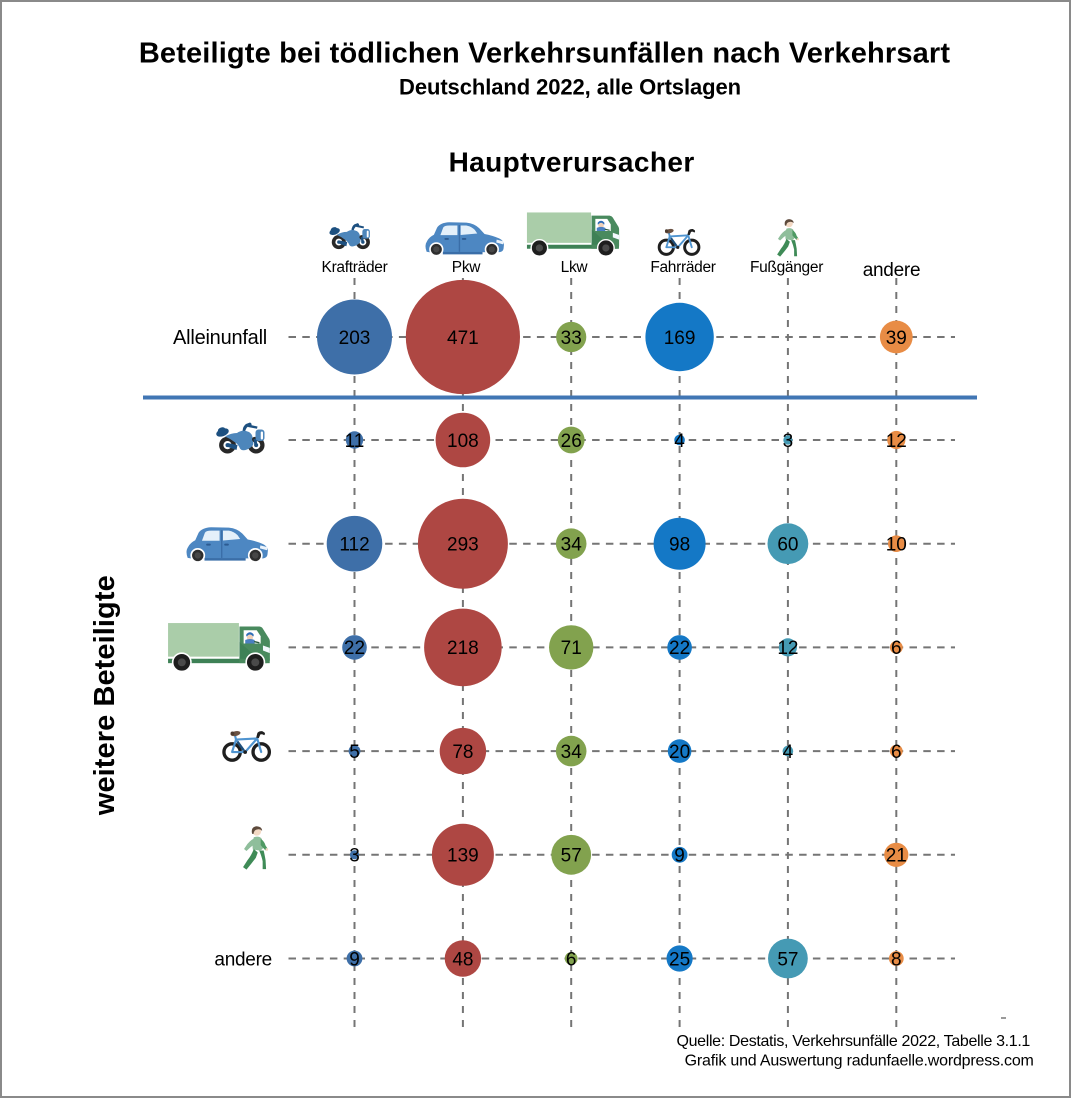  Describe the element at coordinates (896, 959) in the screenshot. I see `svg-text: 8` at that location.